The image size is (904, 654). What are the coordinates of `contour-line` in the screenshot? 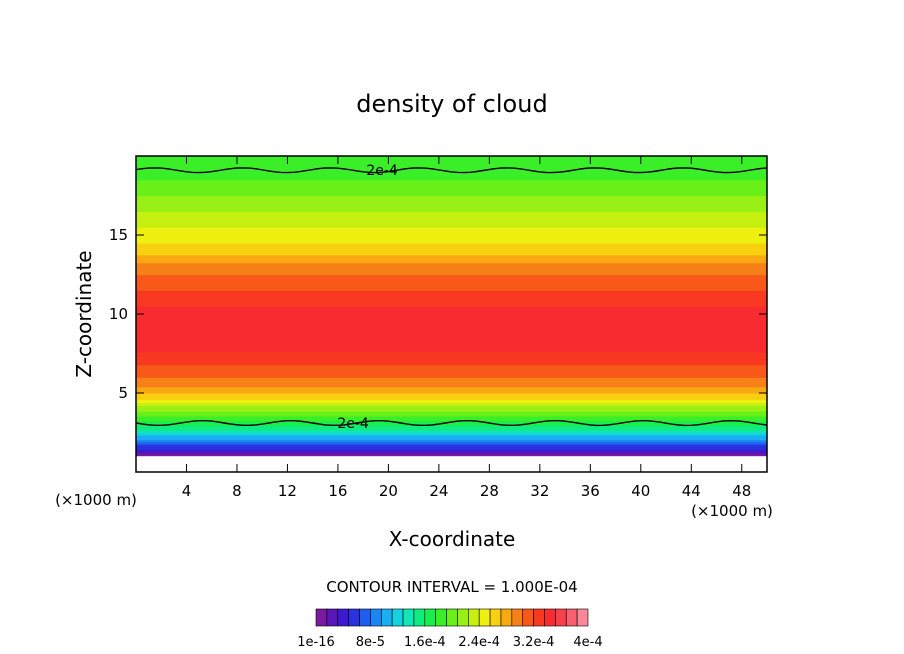 It's located at (451, 170).